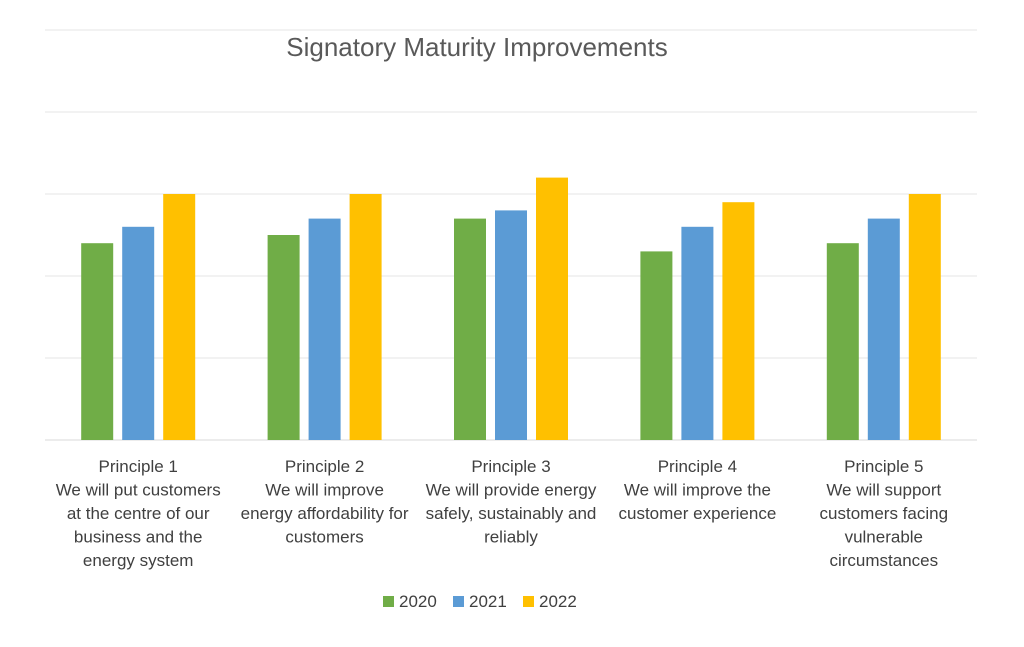  What do you see at coordinates (511, 513) in the screenshot?
I see `category-label: safely, sustainably and` at bounding box center [511, 513].